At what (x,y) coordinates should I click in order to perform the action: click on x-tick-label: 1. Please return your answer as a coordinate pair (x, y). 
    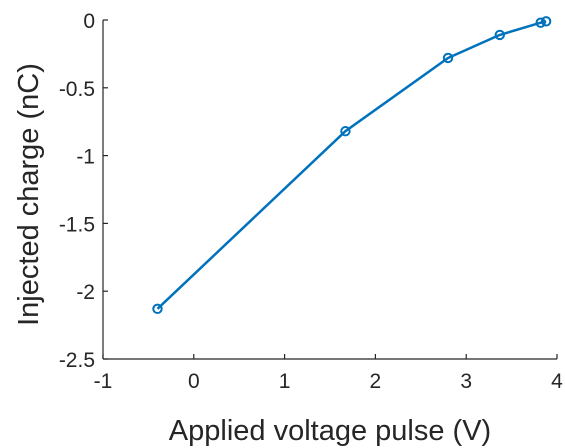
    Looking at the image, I should click on (285, 381).